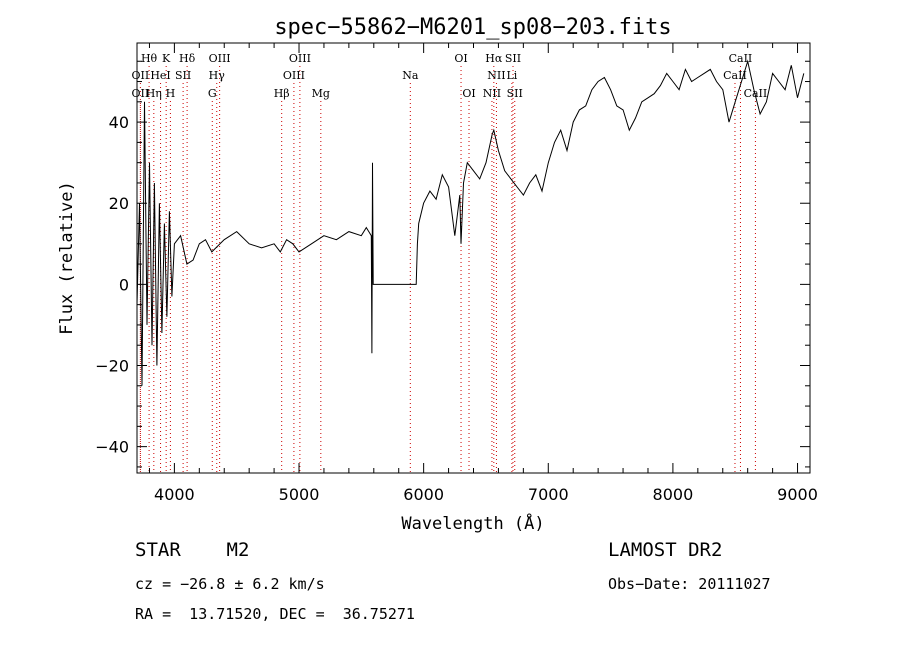 This screenshot has height=650, width=900. Describe the element at coordinates (166, 58) in the screenshot. I see `spectral-line-label: K` at that location.